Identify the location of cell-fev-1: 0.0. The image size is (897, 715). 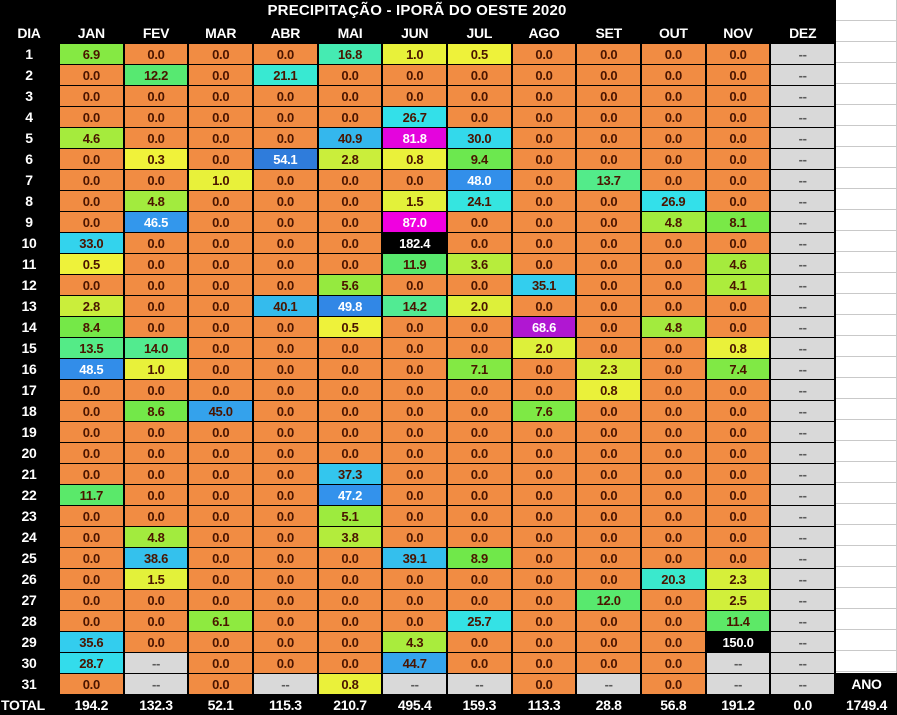
(156, 54).